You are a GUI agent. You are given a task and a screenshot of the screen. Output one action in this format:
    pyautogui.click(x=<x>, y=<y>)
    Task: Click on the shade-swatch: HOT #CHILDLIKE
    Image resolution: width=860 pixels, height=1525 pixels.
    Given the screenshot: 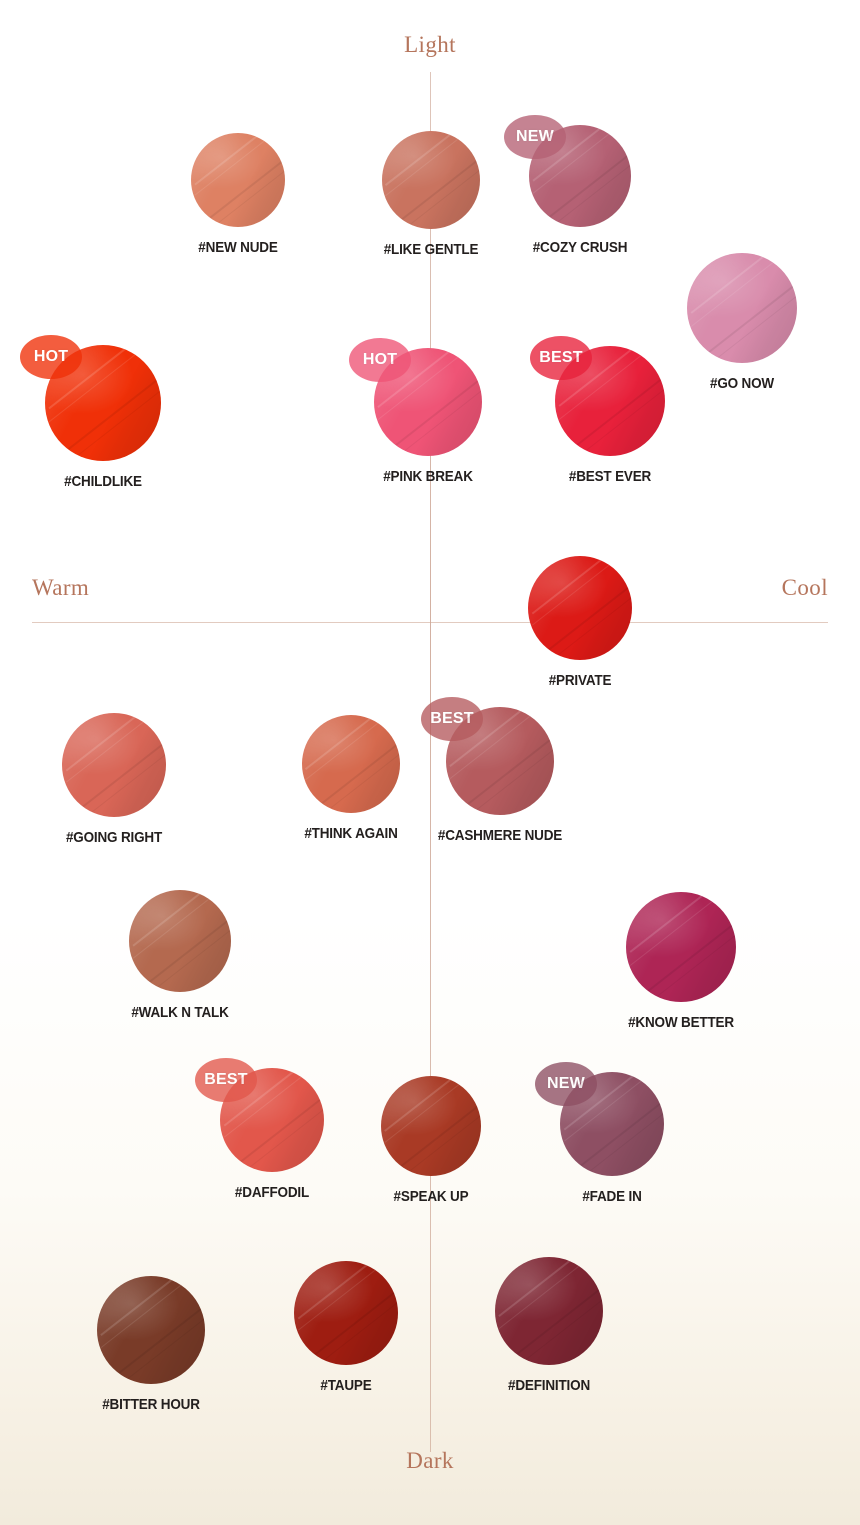 What is the action you would take?
    pyautogui.click(x=90, y=412)
    